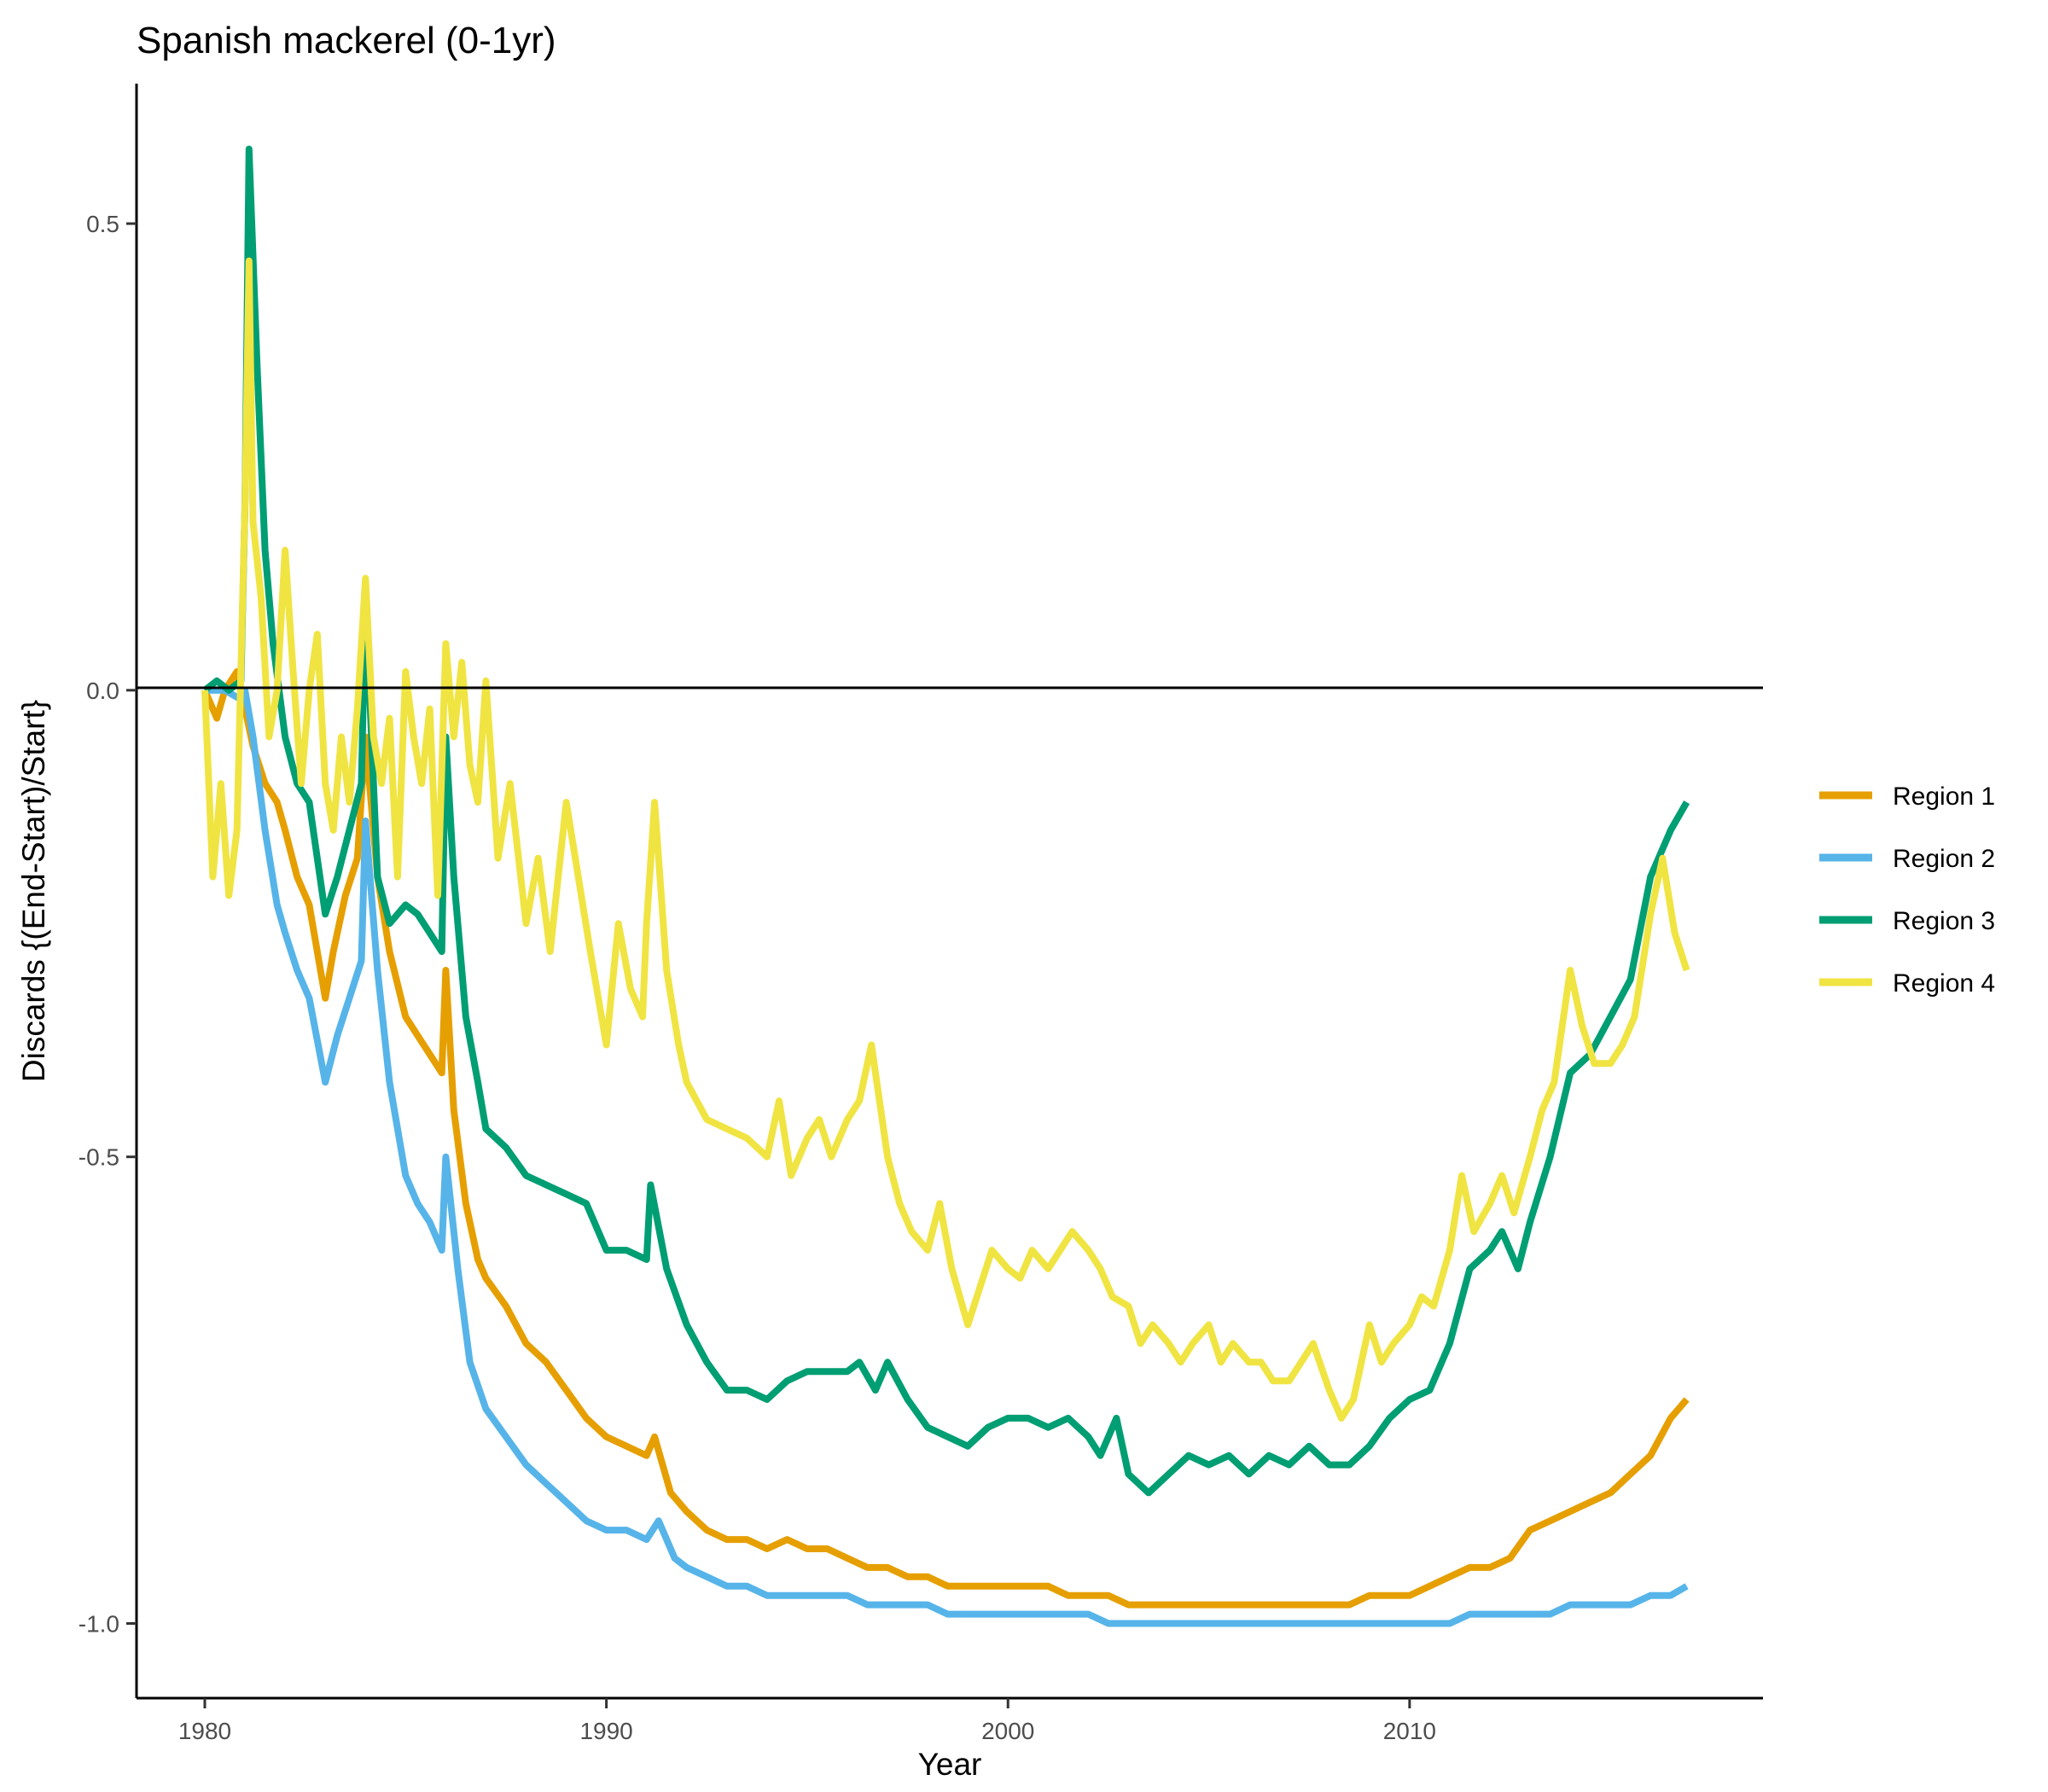  I want to click on legend-label-region-3: Region 3, so click(1944, 921).